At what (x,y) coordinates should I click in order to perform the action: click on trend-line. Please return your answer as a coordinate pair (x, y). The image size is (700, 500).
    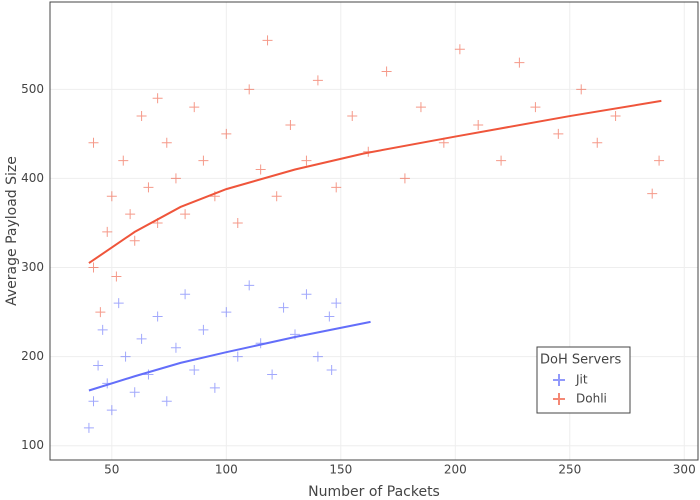
    Looking at the image, I should click on (229, 356).